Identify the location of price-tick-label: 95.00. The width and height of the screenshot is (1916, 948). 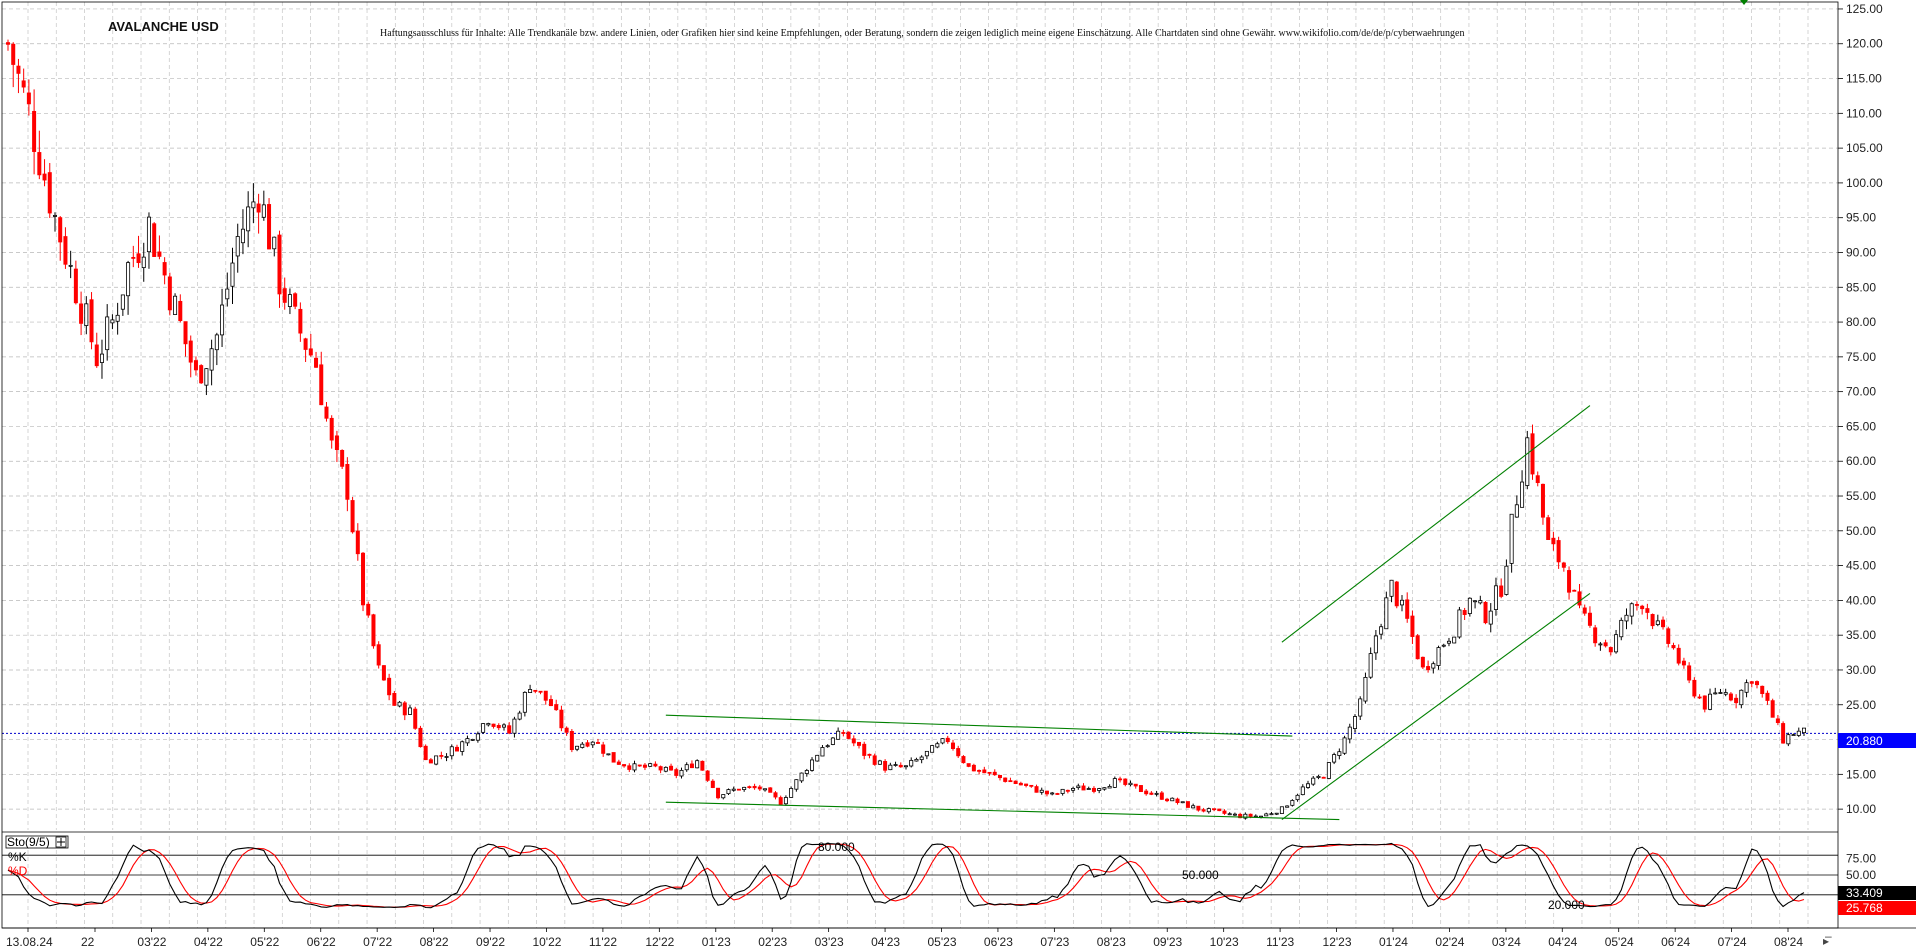
(1861, 218).